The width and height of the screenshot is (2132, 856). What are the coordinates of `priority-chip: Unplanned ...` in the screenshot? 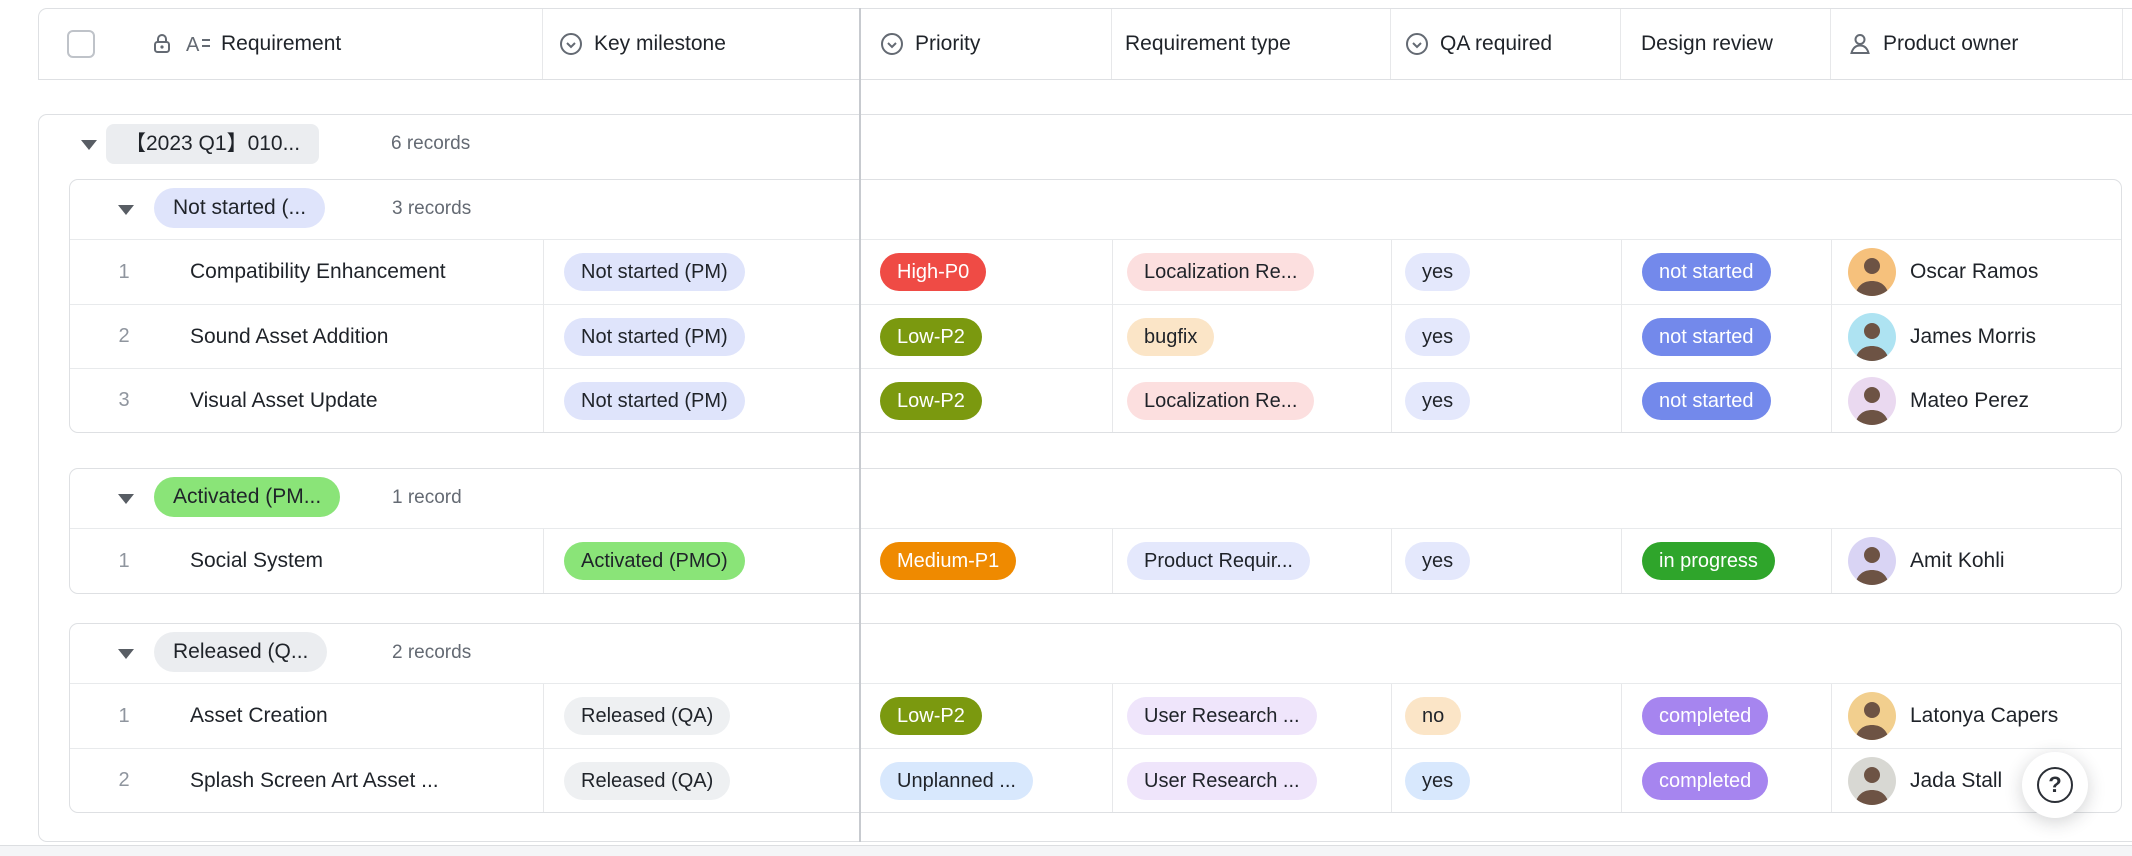 It's located at (956, 780).